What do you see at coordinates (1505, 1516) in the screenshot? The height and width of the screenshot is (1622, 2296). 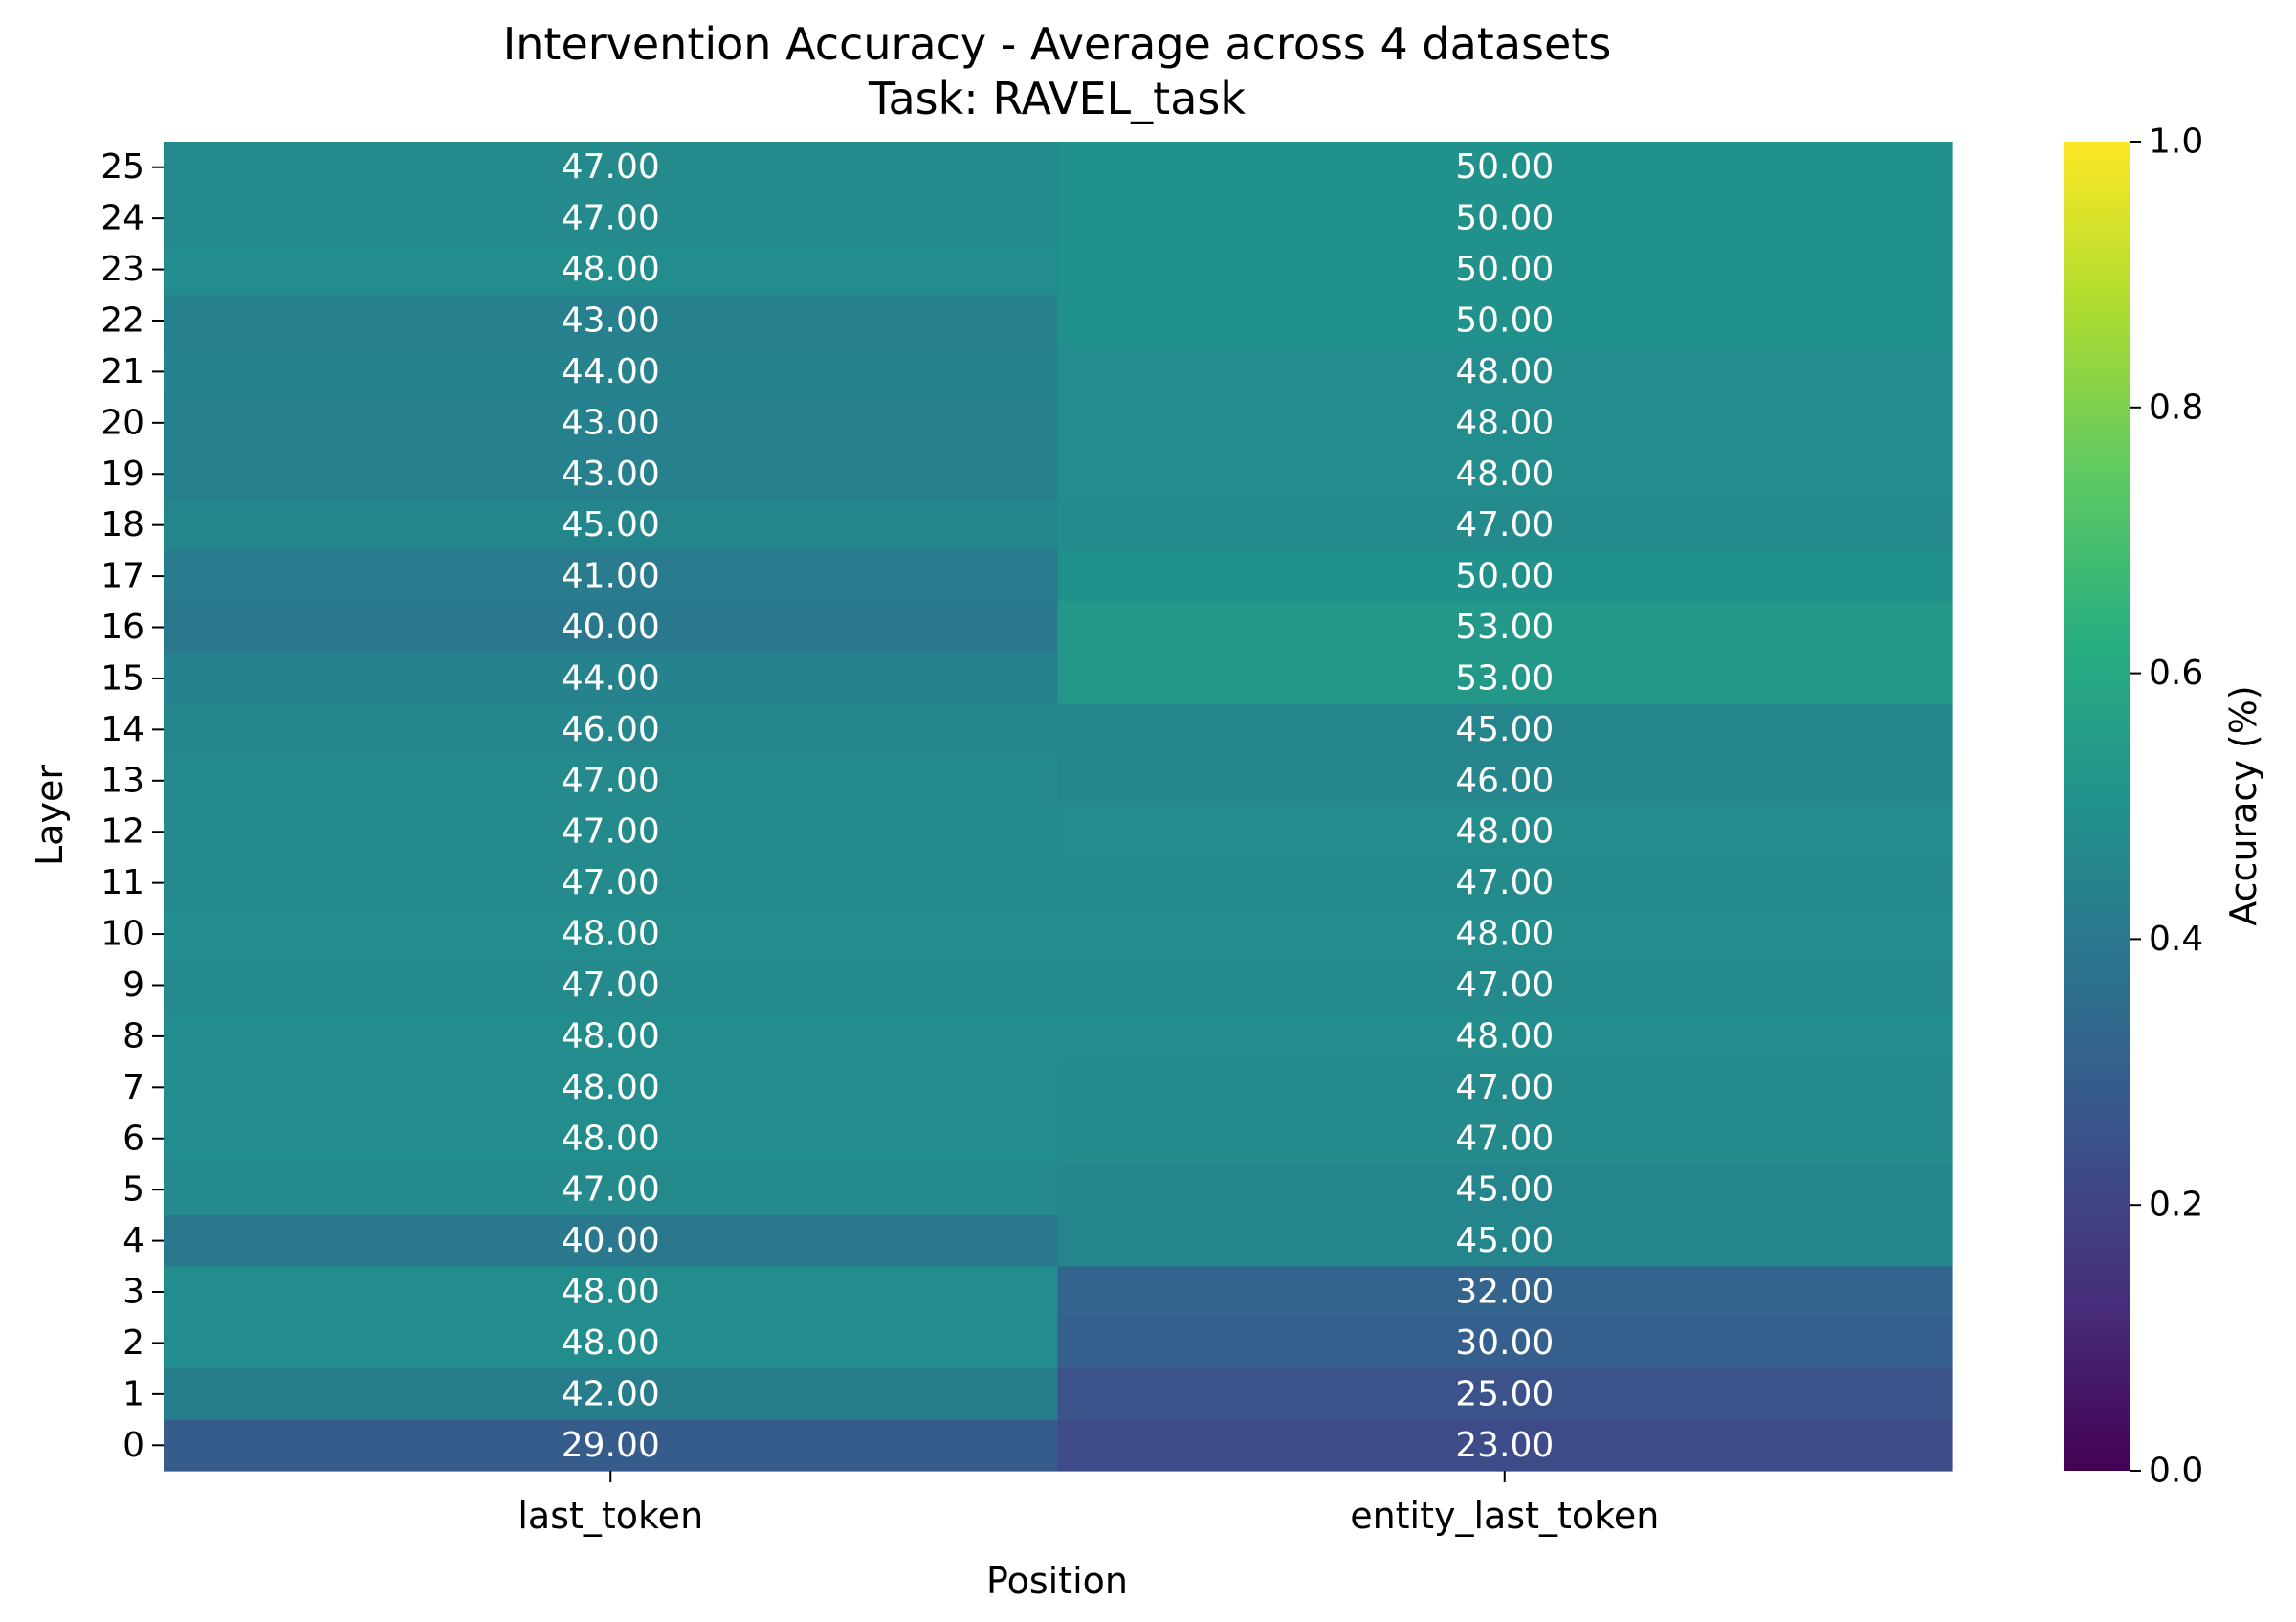 I see `x-tick-label: entity_last_token` at bounding box center [1505, 1516].